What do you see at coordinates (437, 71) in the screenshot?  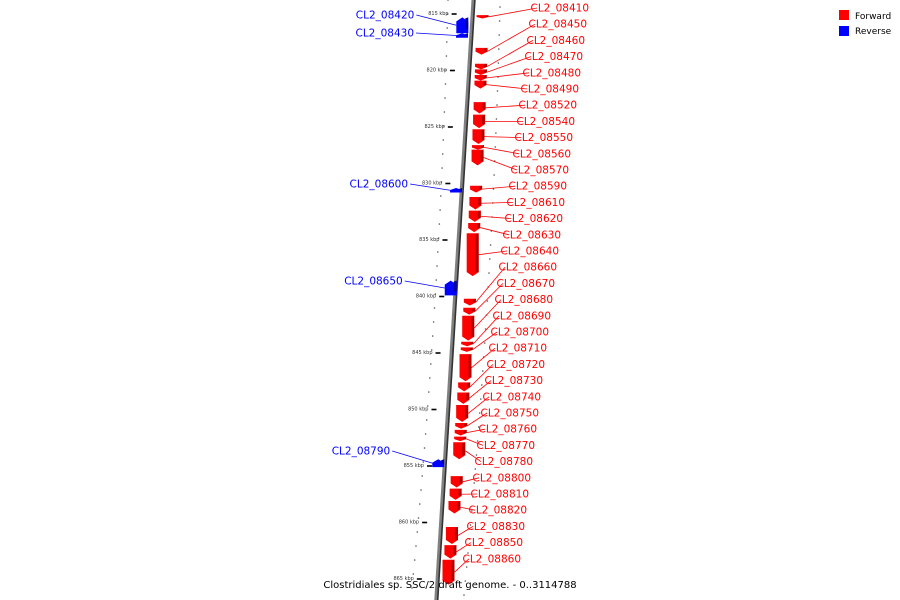 I see `tick-label: 820 kbp` at bounding box center [437, 71].